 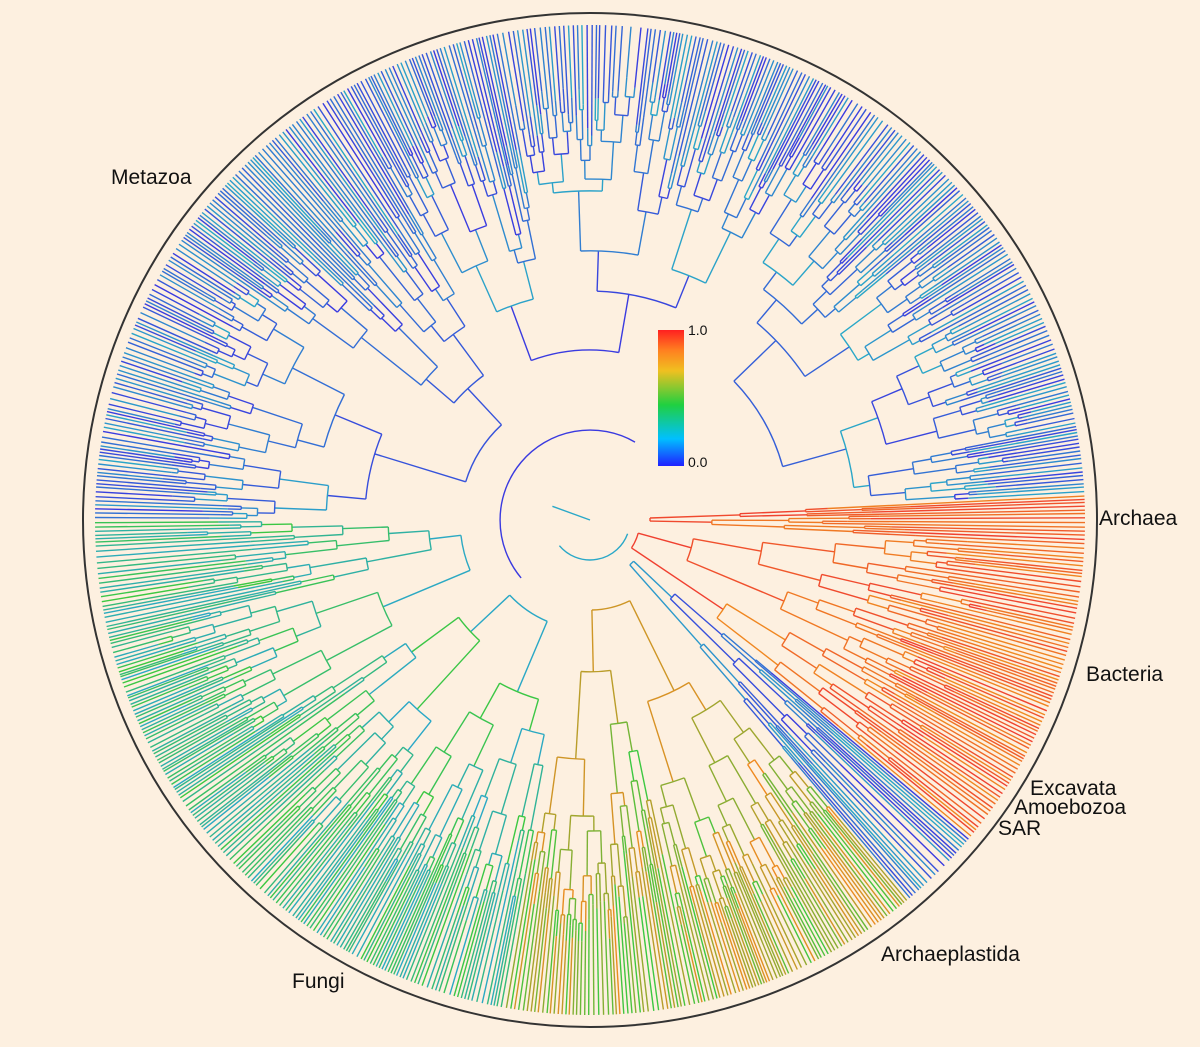 I want to click on clade-label-amoebozoa: Amoebozoa, so click(x=1070, y=807).